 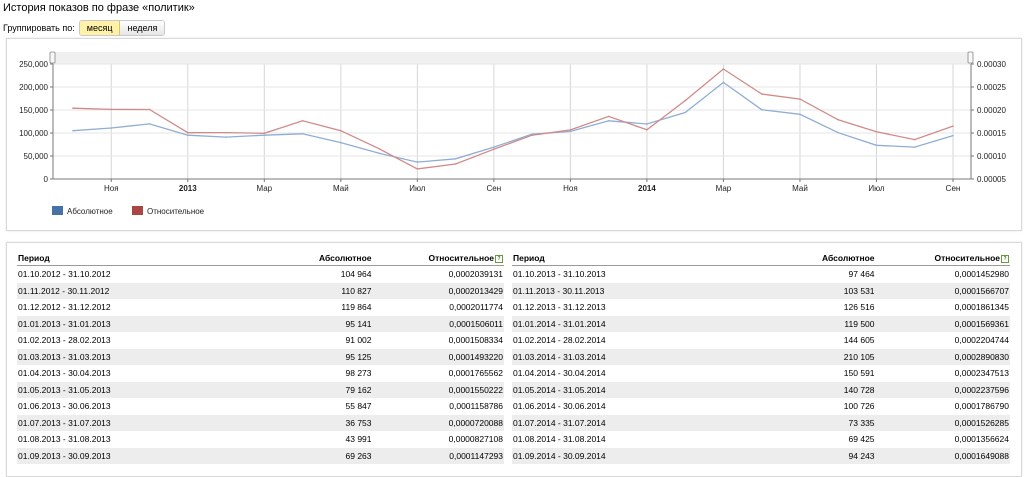 I want to click on table-header-row: Период Абсолютное Относительное?, so click(x=761, y=258).